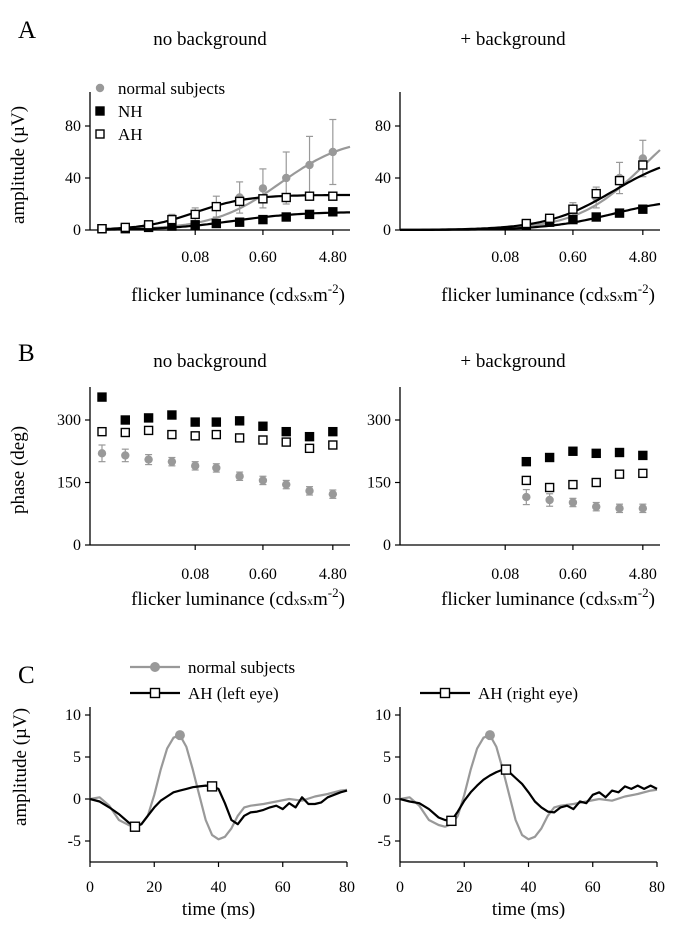 Image resolution: width=677 pixels, height=928 pixels. I want to click on y-tick-label: -5, so click(74, 841).